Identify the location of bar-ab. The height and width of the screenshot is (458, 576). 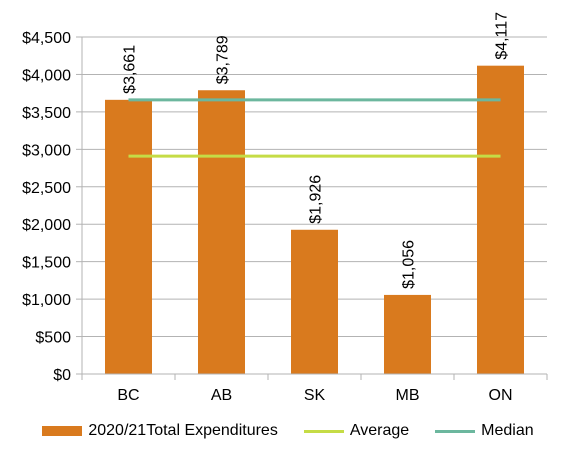
(221, 232).